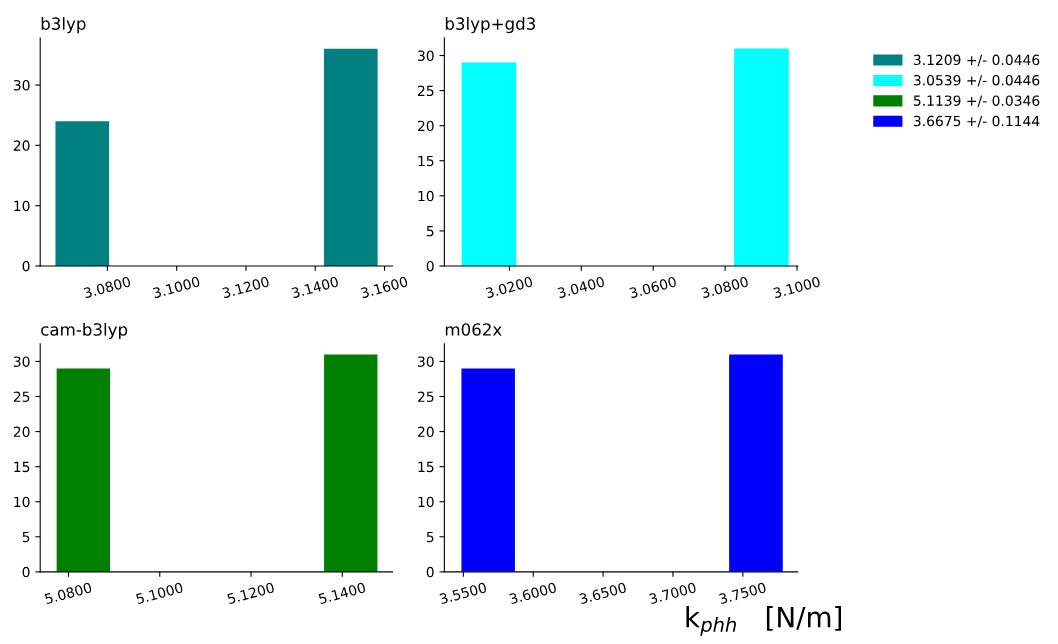  Describe the element at coordinates (653, 287) in the screenshot. I see `x-tick-label: 3.0600` at that location.